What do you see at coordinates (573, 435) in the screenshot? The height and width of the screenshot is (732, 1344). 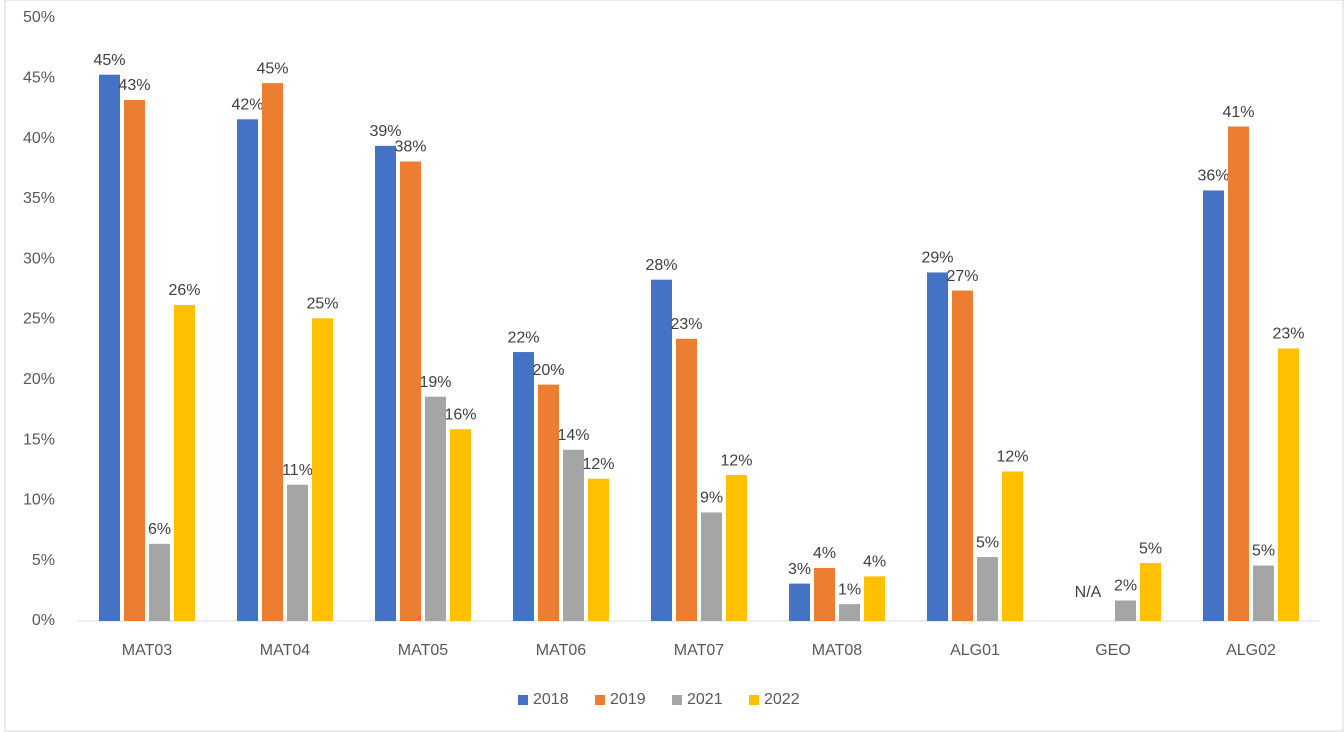 I see `data-label: 14%` at bounding box center [573, 435].